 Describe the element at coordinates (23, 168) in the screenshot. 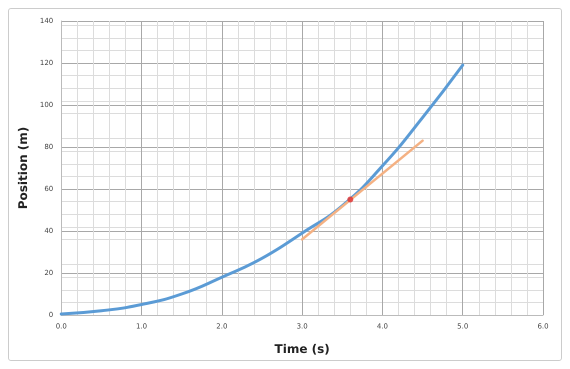

I see `y-axis-title: Position (m)` at that location.